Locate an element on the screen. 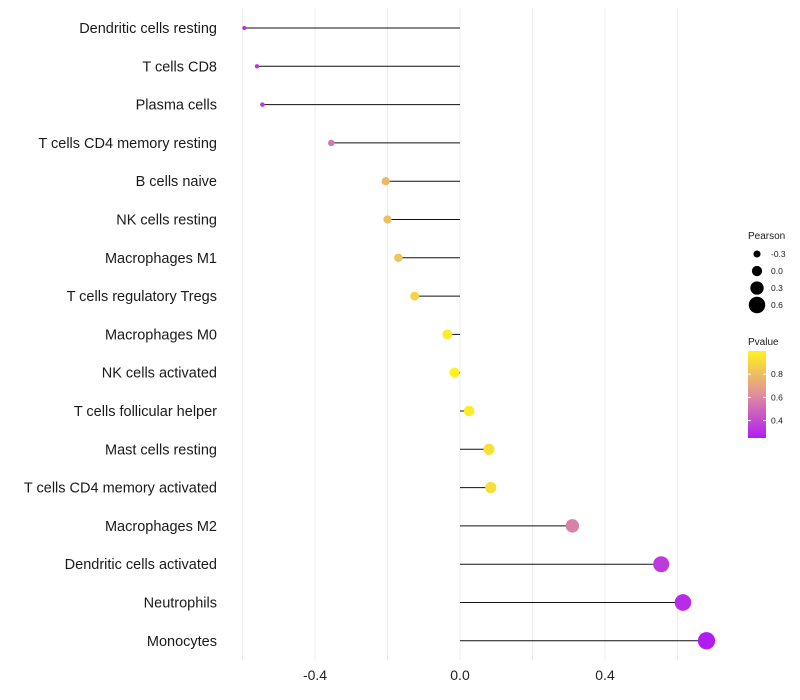 This screenshot has height=700, width=800. category-label: T cells regulatory Tregs is located at coordinates (142, 297).